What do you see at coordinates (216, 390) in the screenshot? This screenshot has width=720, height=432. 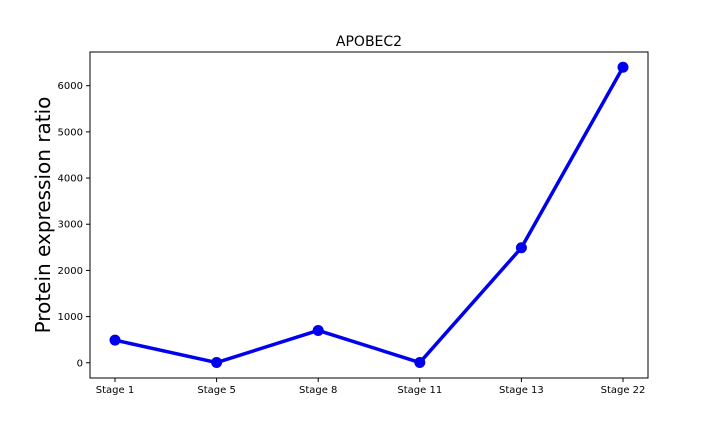 I see `x-tick-label: Stage 5` at bounding box center [216, 390].